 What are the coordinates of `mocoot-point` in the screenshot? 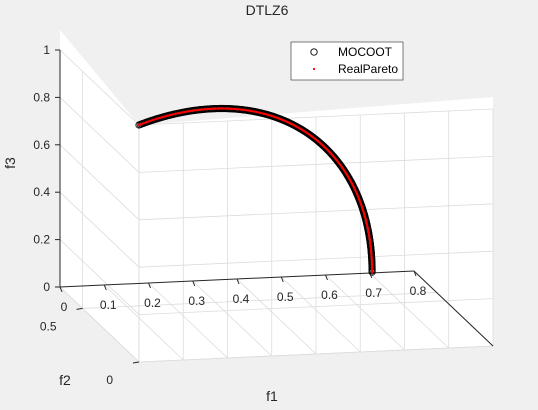 It's located at (139, 125).